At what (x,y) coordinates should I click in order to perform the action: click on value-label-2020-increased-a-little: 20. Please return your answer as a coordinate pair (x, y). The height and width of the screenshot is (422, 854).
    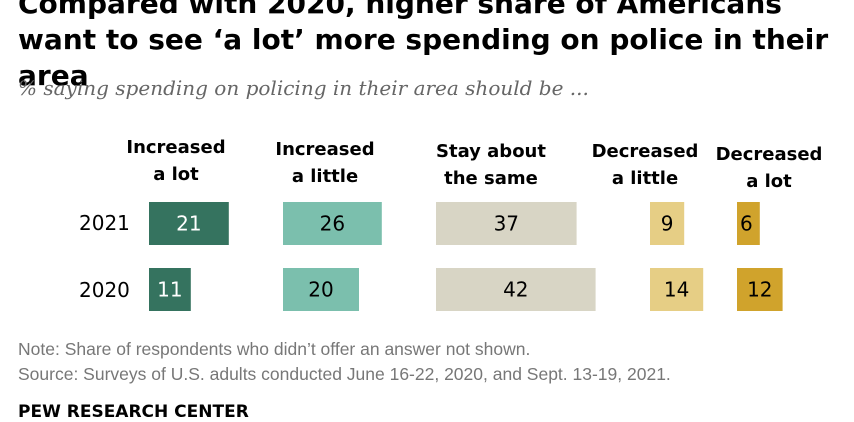
    Looking at the image, I should click on (320, 290).